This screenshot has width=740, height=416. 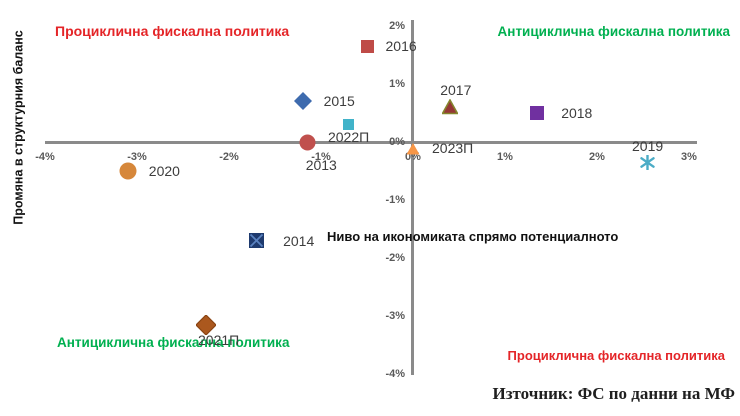 What do you see at coordinates (453, 147) in the screenshot?
I see `data-point-label-2023п: 2023П` at bounding box center [453, 147].